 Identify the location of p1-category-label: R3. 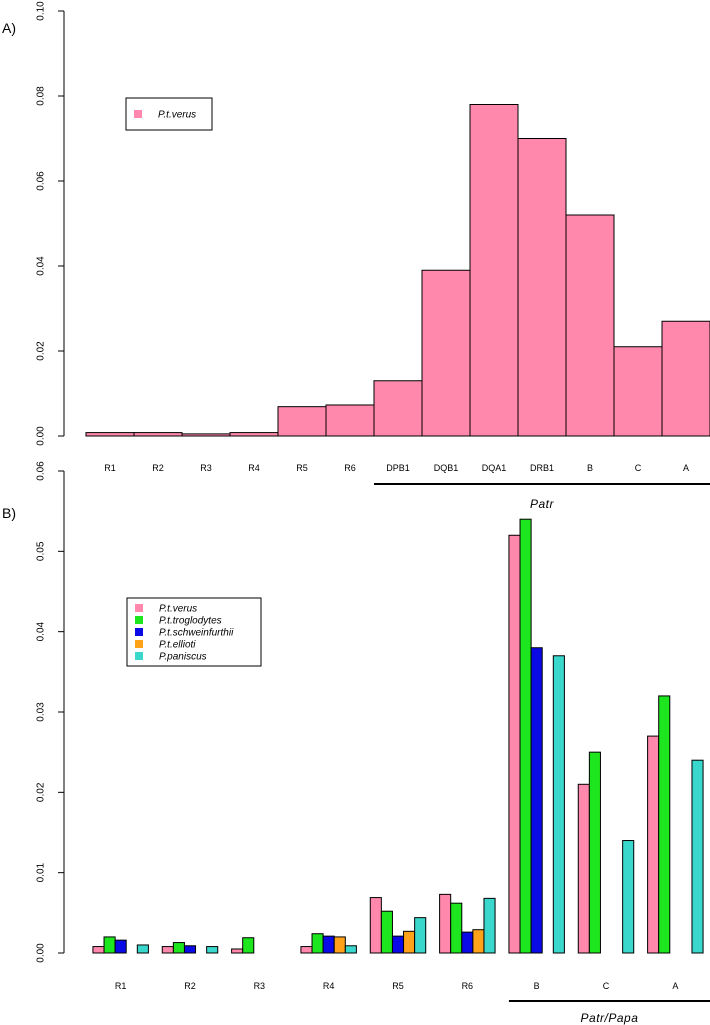
(206, 468).